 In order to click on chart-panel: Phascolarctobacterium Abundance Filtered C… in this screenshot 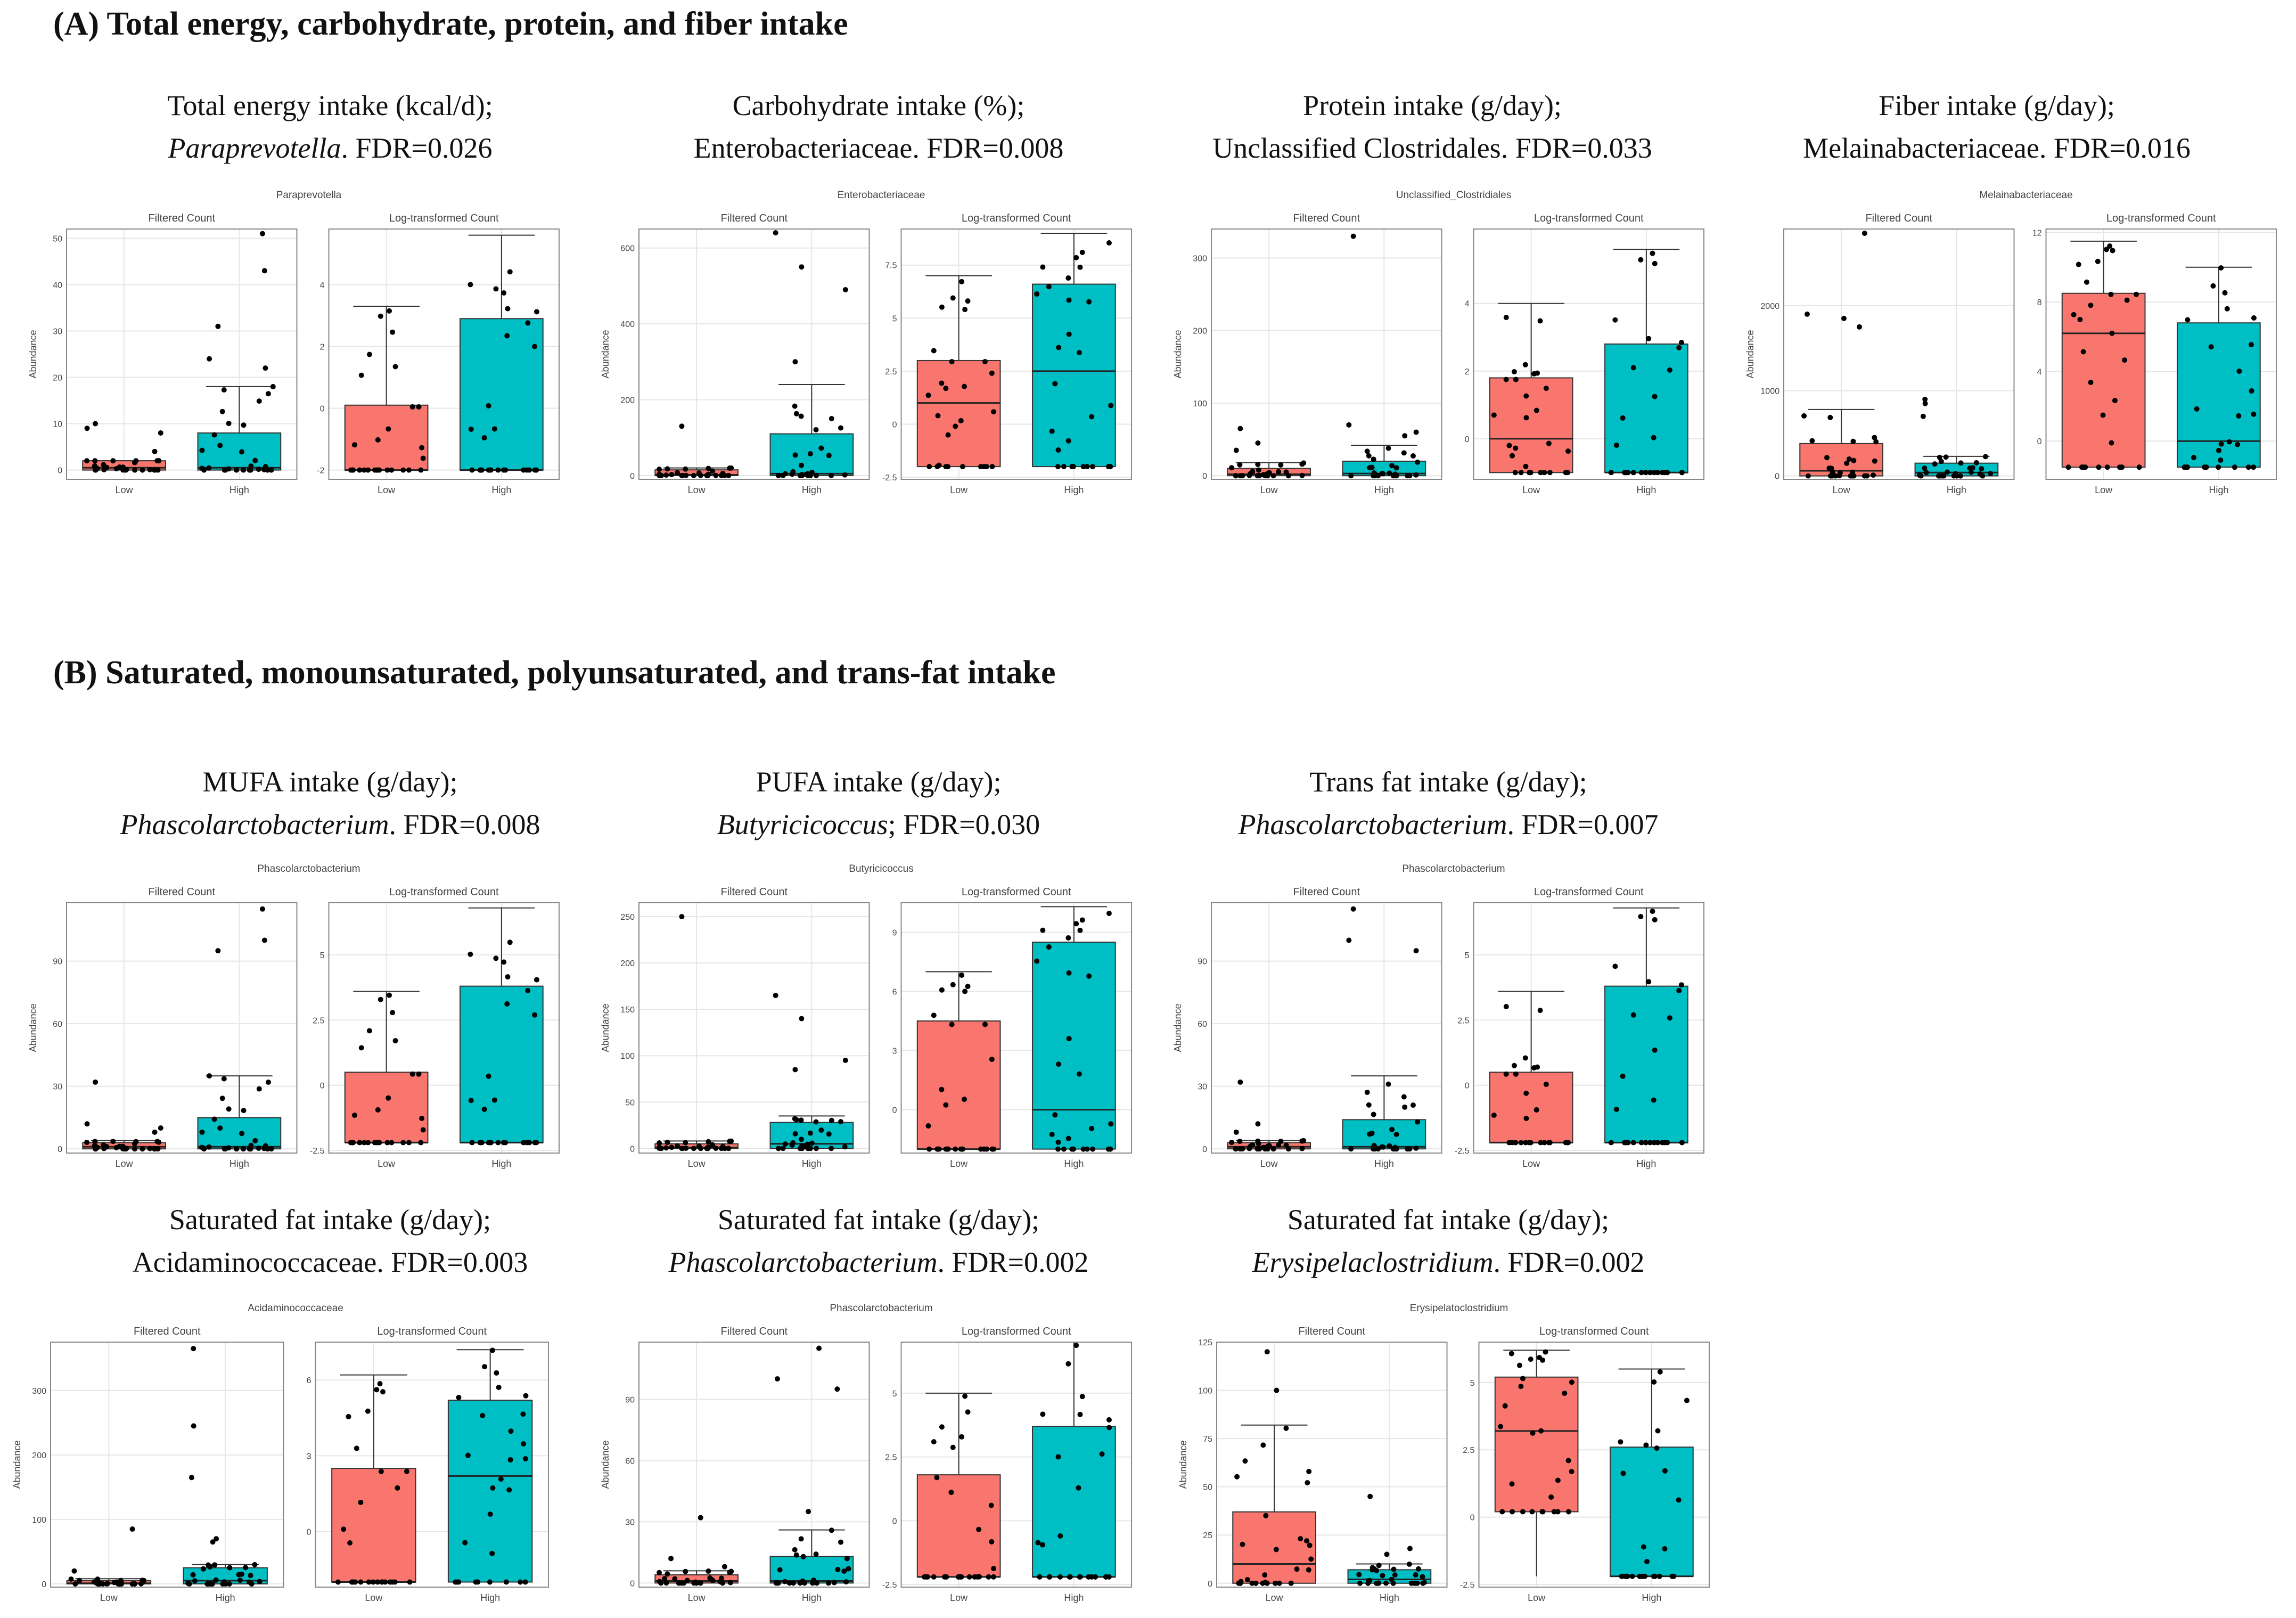, I will do `click(1438, 1016)`.